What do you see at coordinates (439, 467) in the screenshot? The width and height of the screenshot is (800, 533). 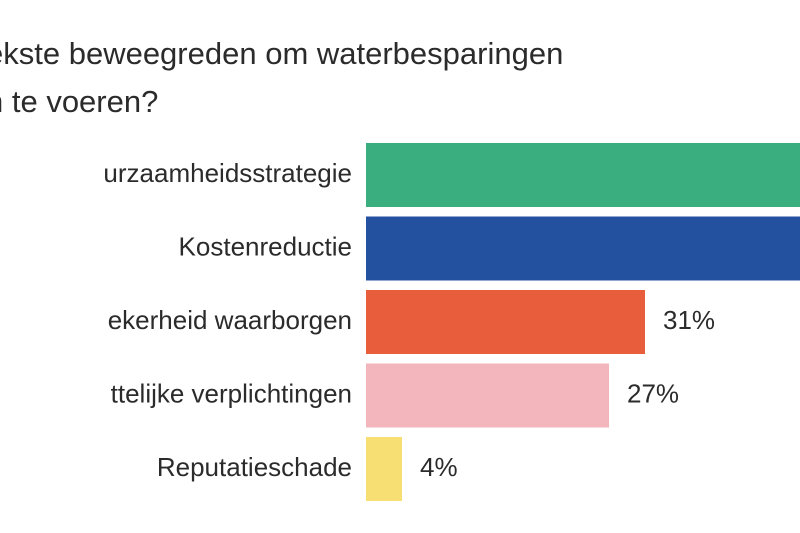 I see `value-label-5: 4%` at bounding box center [439, 467].